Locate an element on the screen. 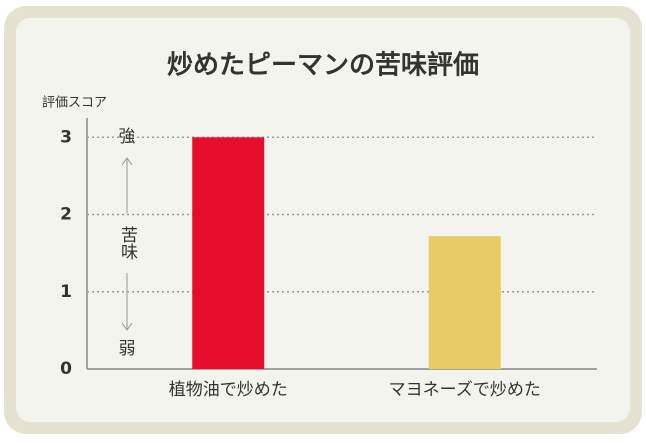  y-axis-label: 評価スコア is located at coordinates (74, 103).